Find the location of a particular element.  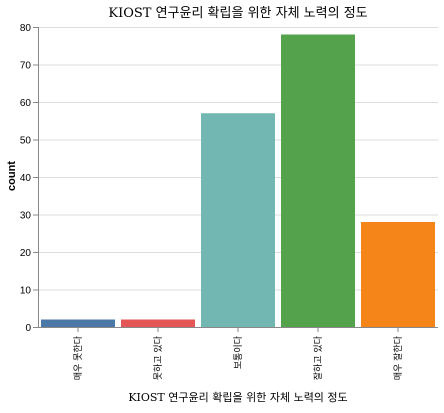

x-tick-label: 매우 잘한다 is located at coordinates (398, 357).